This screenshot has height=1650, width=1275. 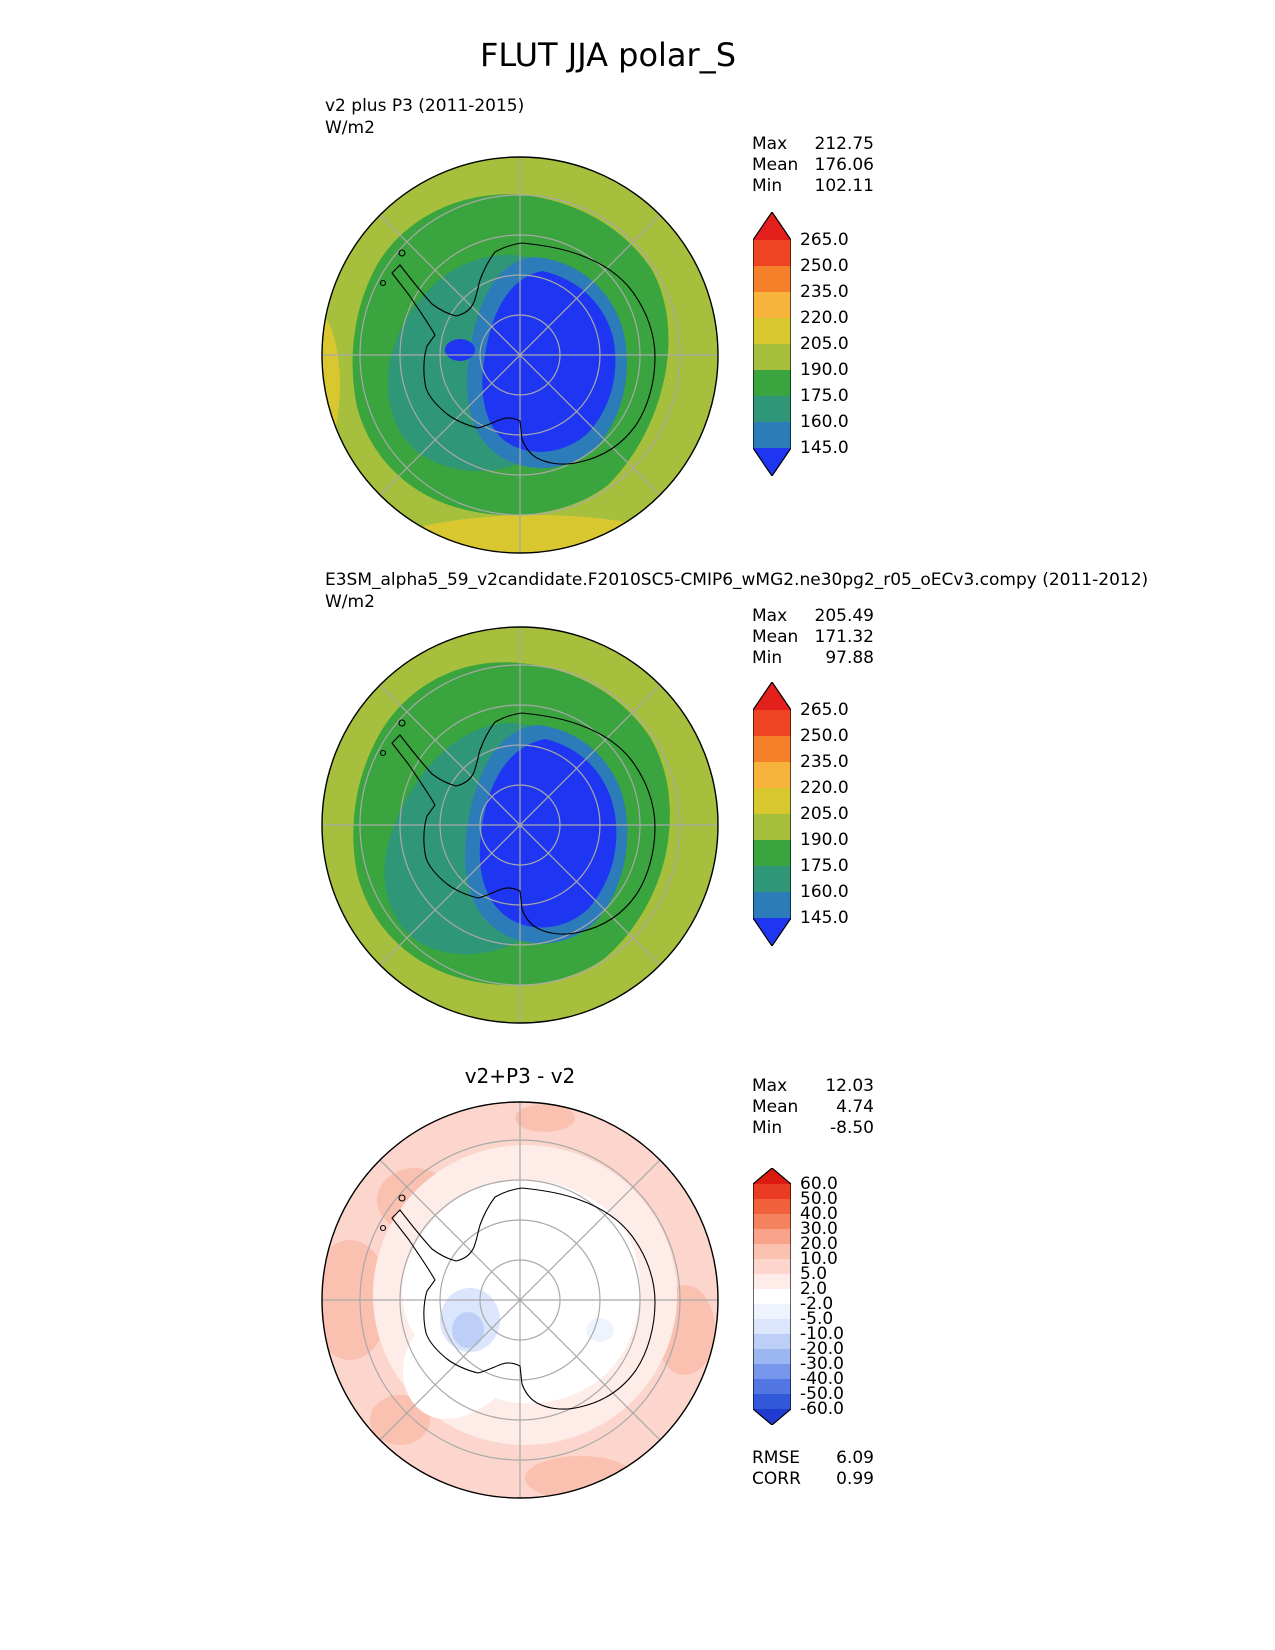 I want to click on contour-fills, so click(x=520, y=1300).